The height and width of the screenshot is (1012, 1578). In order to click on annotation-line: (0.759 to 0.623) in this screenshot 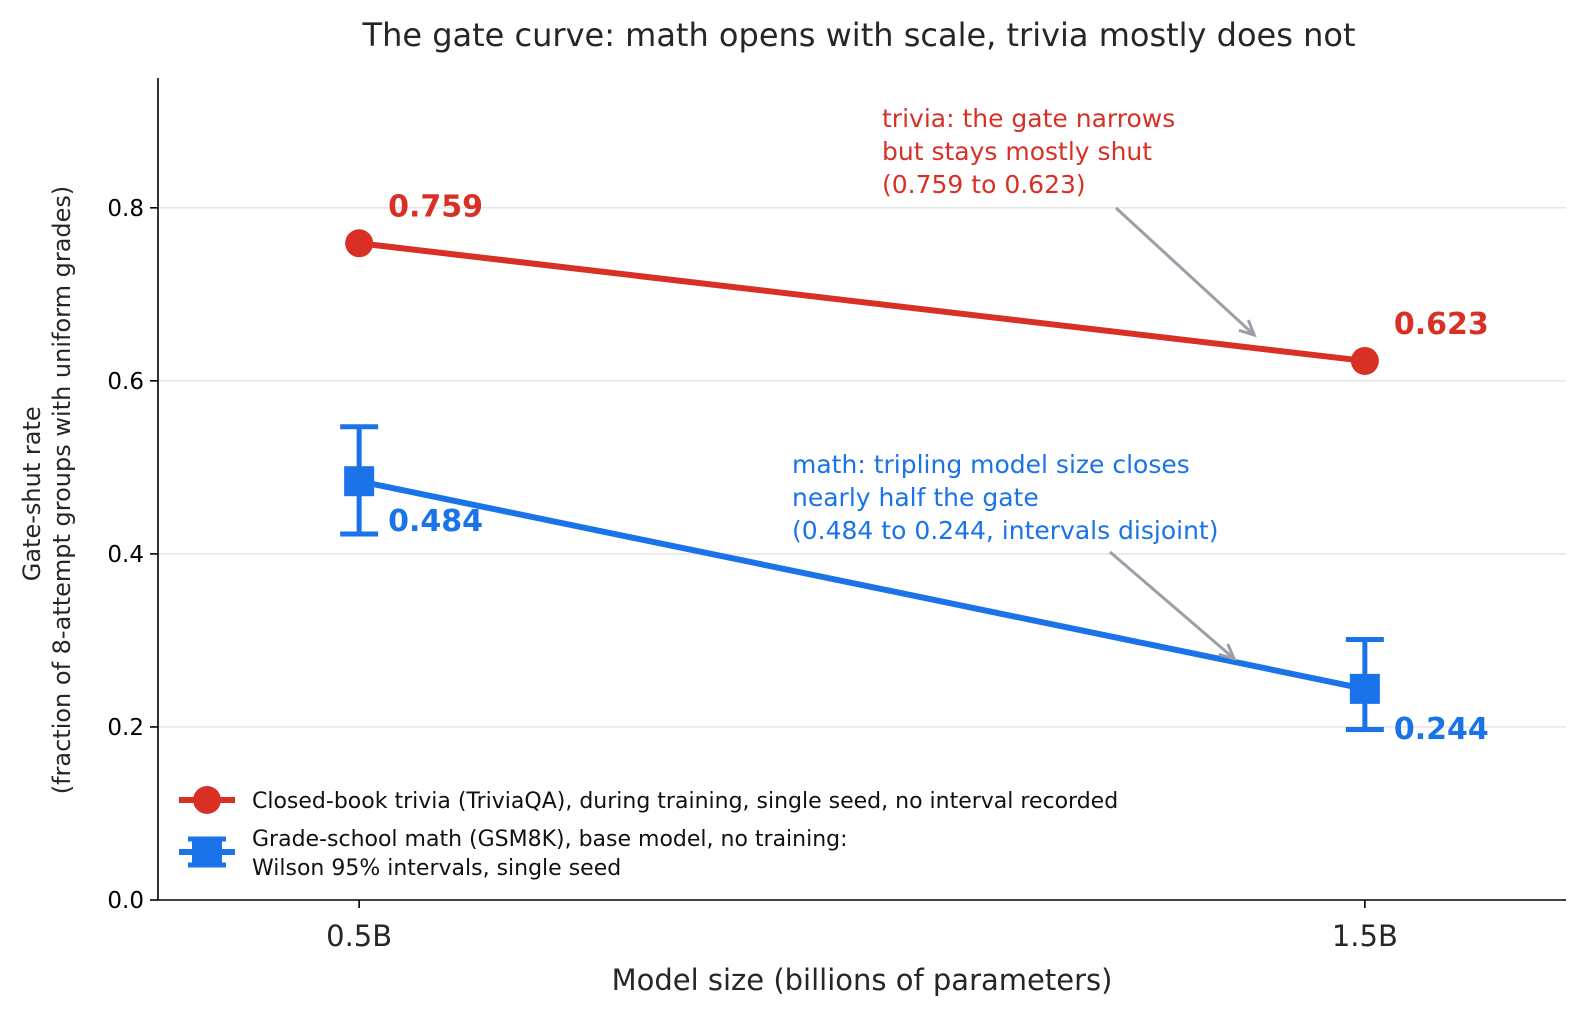, I will do `click(984, 184)`.